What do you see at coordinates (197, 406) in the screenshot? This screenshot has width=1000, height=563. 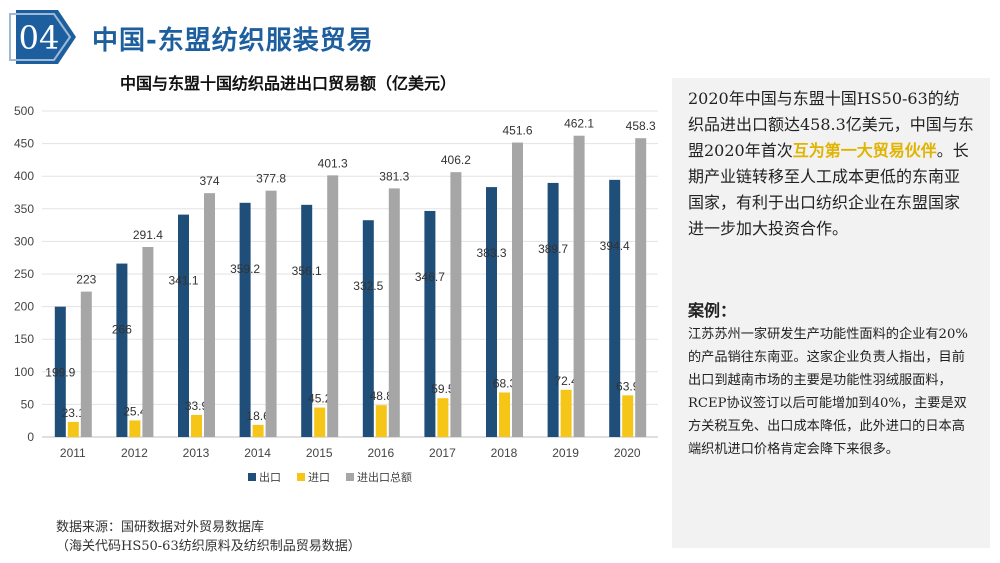 I see `data-label: 33.9` at bounding box center [197, 406].